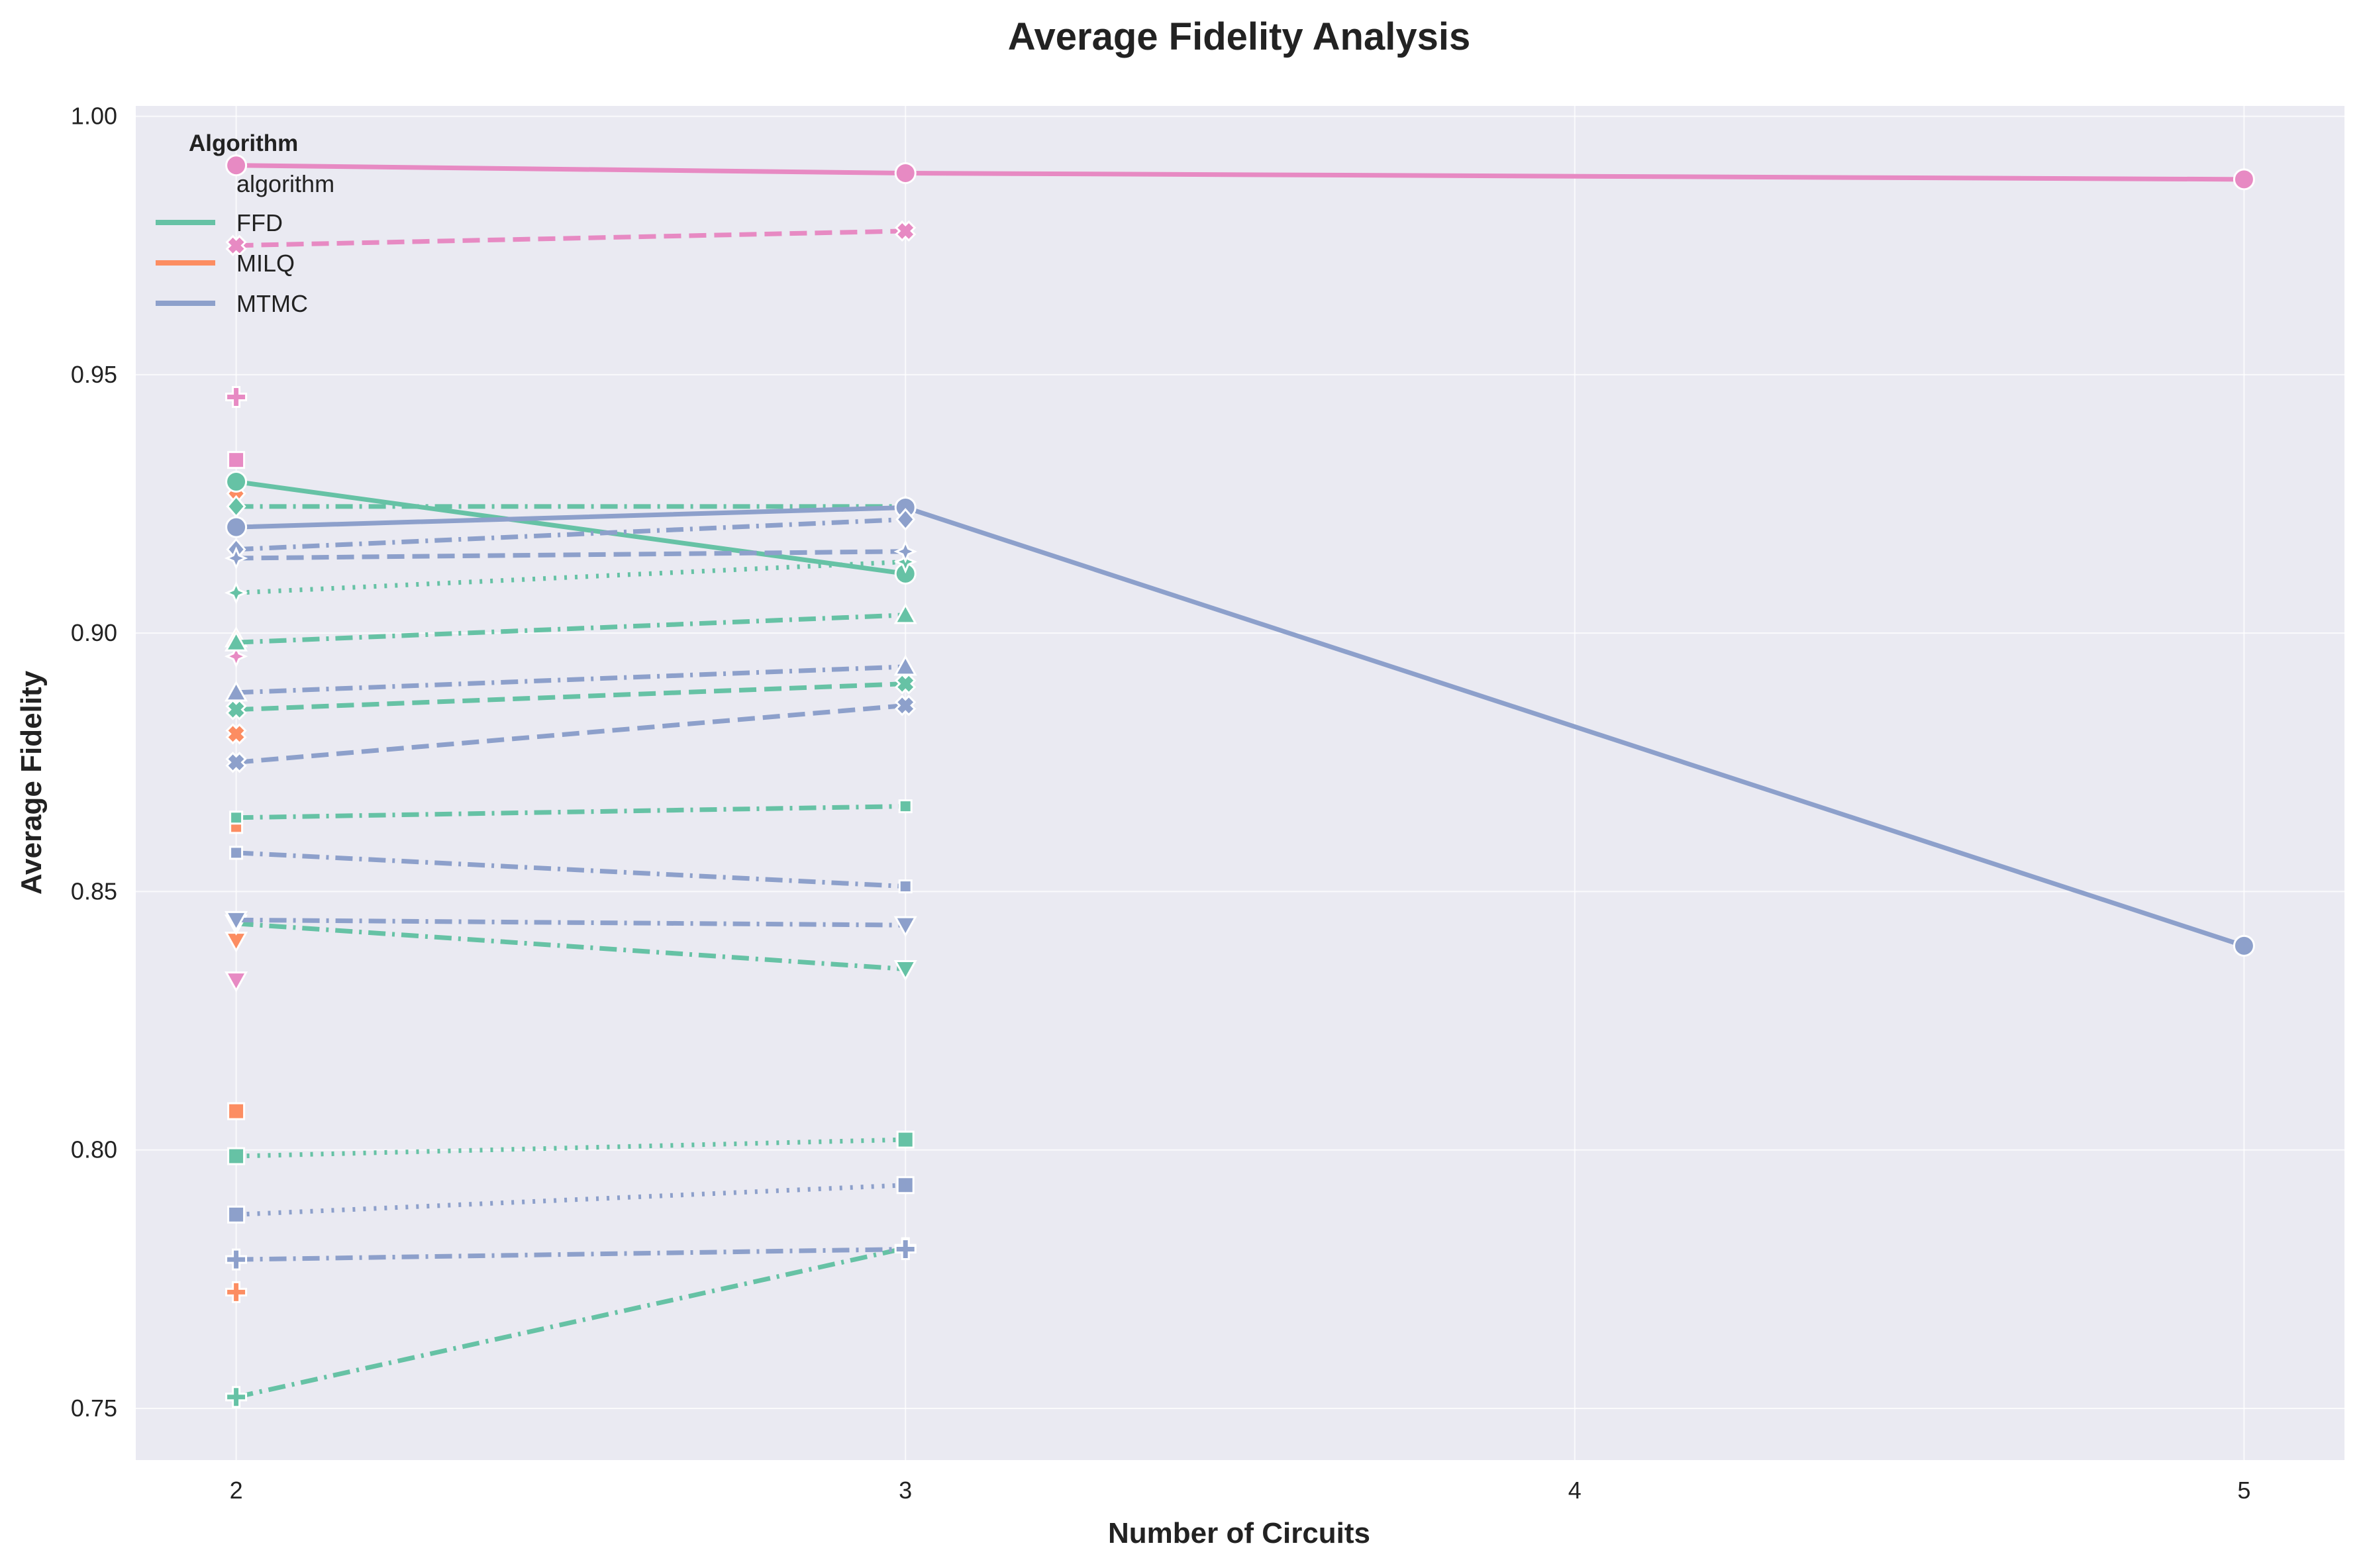  Describe the element at coordinates (94, 632) in the screenshot. I see `y-tick-label: 0.90` at that location.